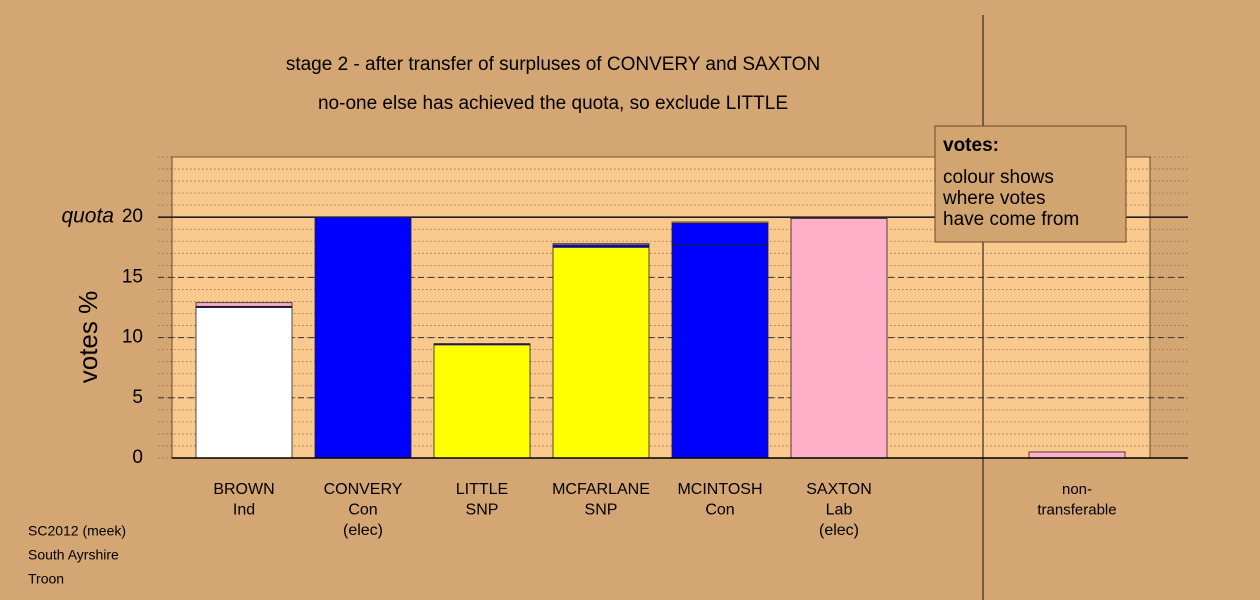 This screenshot has width=1260, height=600. I want to click on x-tick-label: transferable, so click(1076, 509).